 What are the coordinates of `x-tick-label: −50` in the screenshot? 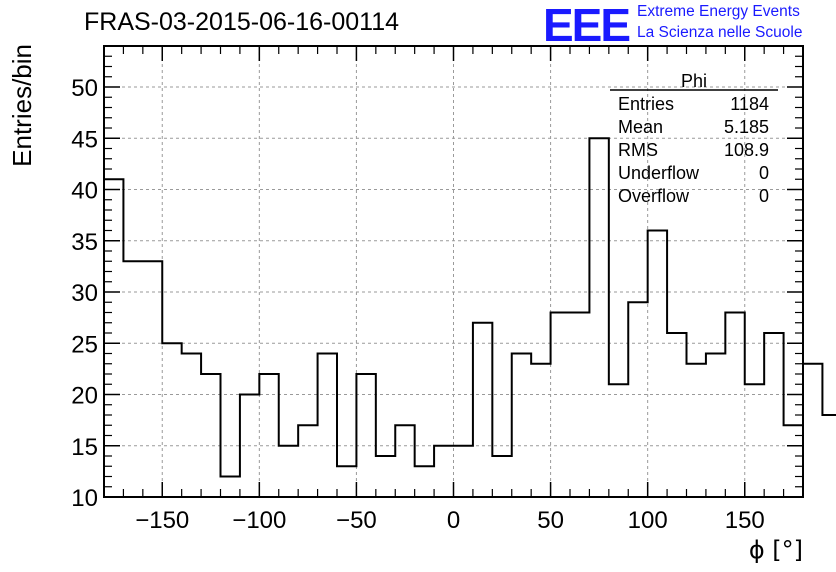 It's located at (356, 520).